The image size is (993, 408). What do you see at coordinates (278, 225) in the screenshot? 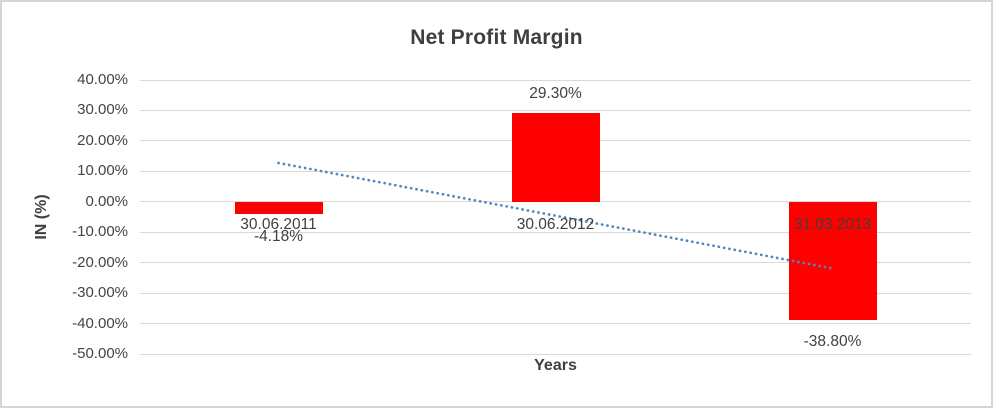
I see `category-label: 30.06.2011` at bounding box center [278, 225].